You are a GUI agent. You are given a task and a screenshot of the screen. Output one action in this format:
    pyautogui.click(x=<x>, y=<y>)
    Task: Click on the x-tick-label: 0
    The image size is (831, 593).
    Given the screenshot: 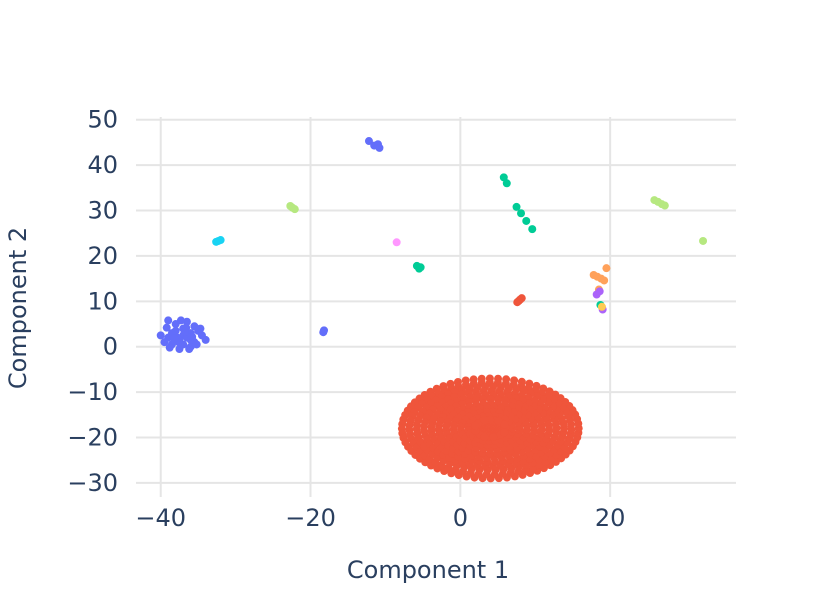 What is the action you would take?
    pyautogui.click(x=460, y=518)
    